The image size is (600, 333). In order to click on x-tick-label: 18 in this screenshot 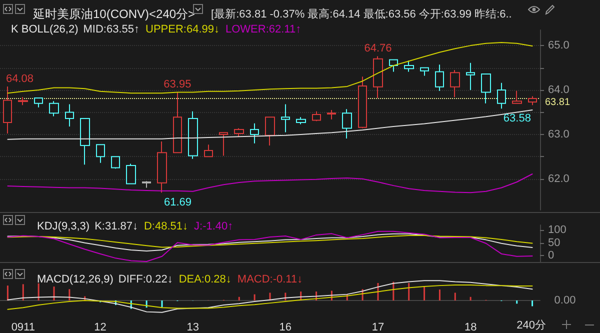, I will do `click(470, 327)`.